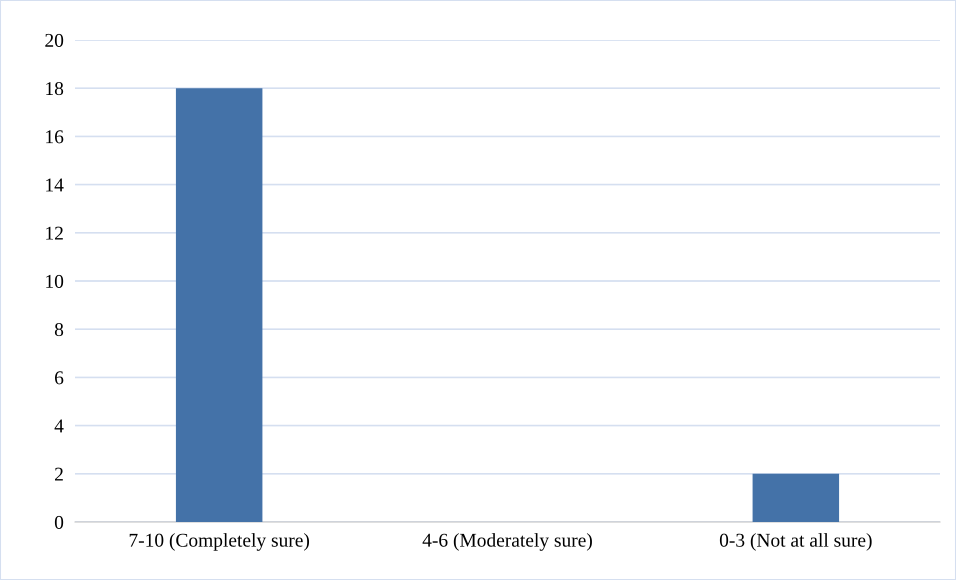 Image resolution: width=956 pixels, height=580 pixels. Describe the element at coordinates (59, 426) in the screenshot. I see `y-tick-label: 4` at that location.